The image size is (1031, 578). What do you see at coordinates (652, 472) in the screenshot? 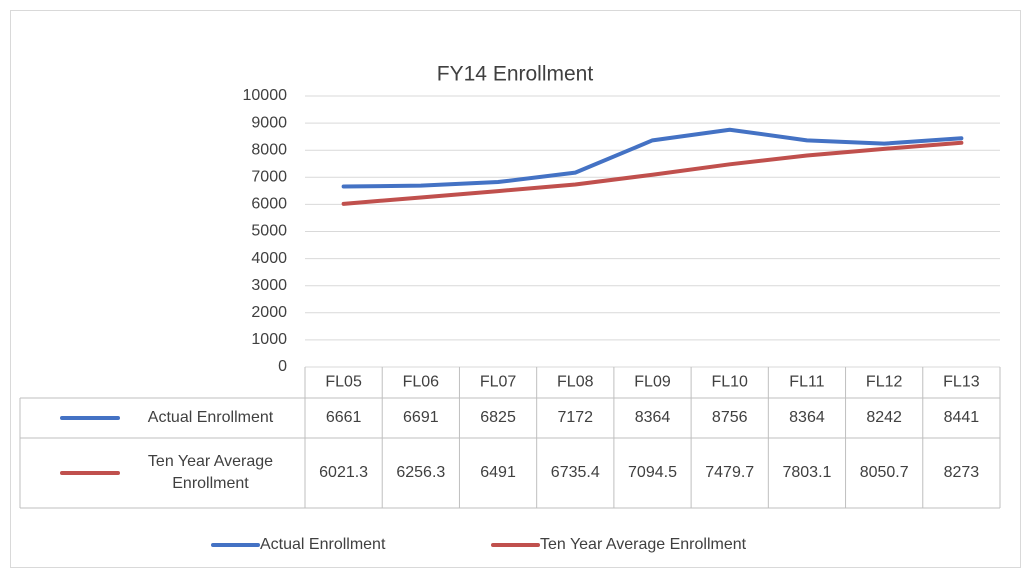
I see `table-cell: 7094.5` at bounding box center [652, 472].